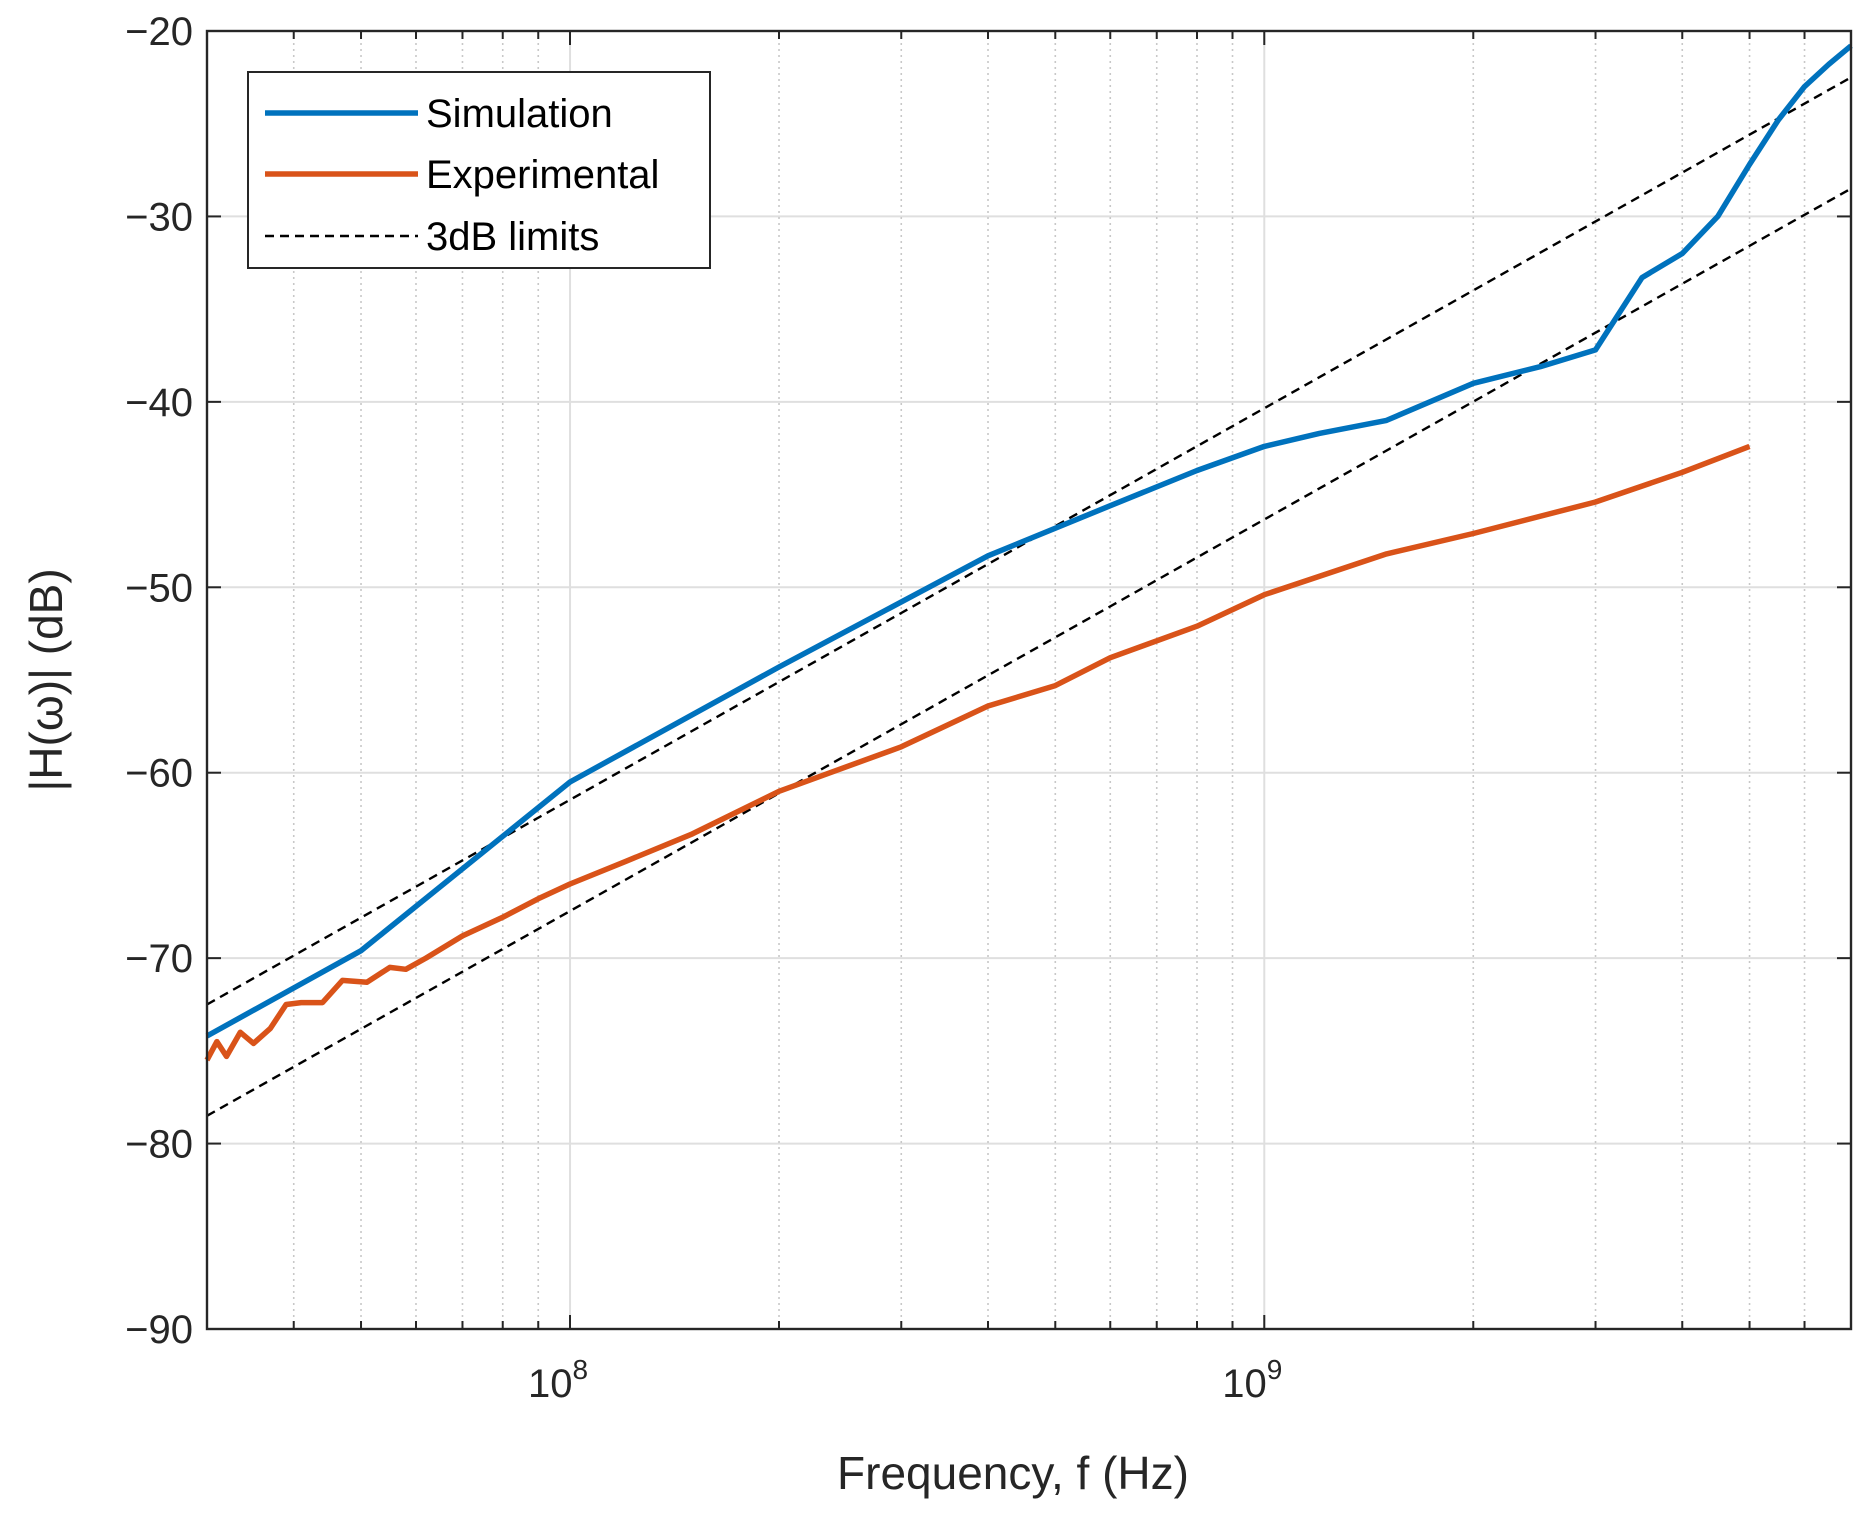 This screenshot has width=1866, height=1516. I want to click on x-tick-label: 10⁹, so click(1252, 1380).